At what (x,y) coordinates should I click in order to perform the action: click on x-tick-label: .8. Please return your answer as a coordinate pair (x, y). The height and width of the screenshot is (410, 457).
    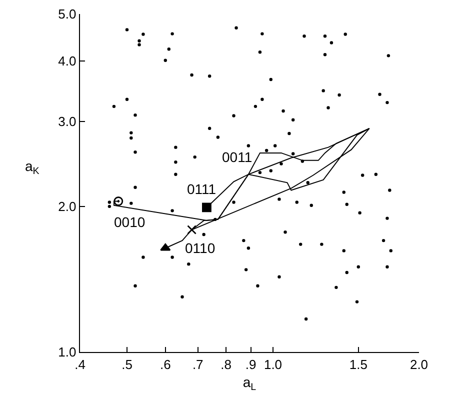
    Looking at the image, I should click on (226, 364).